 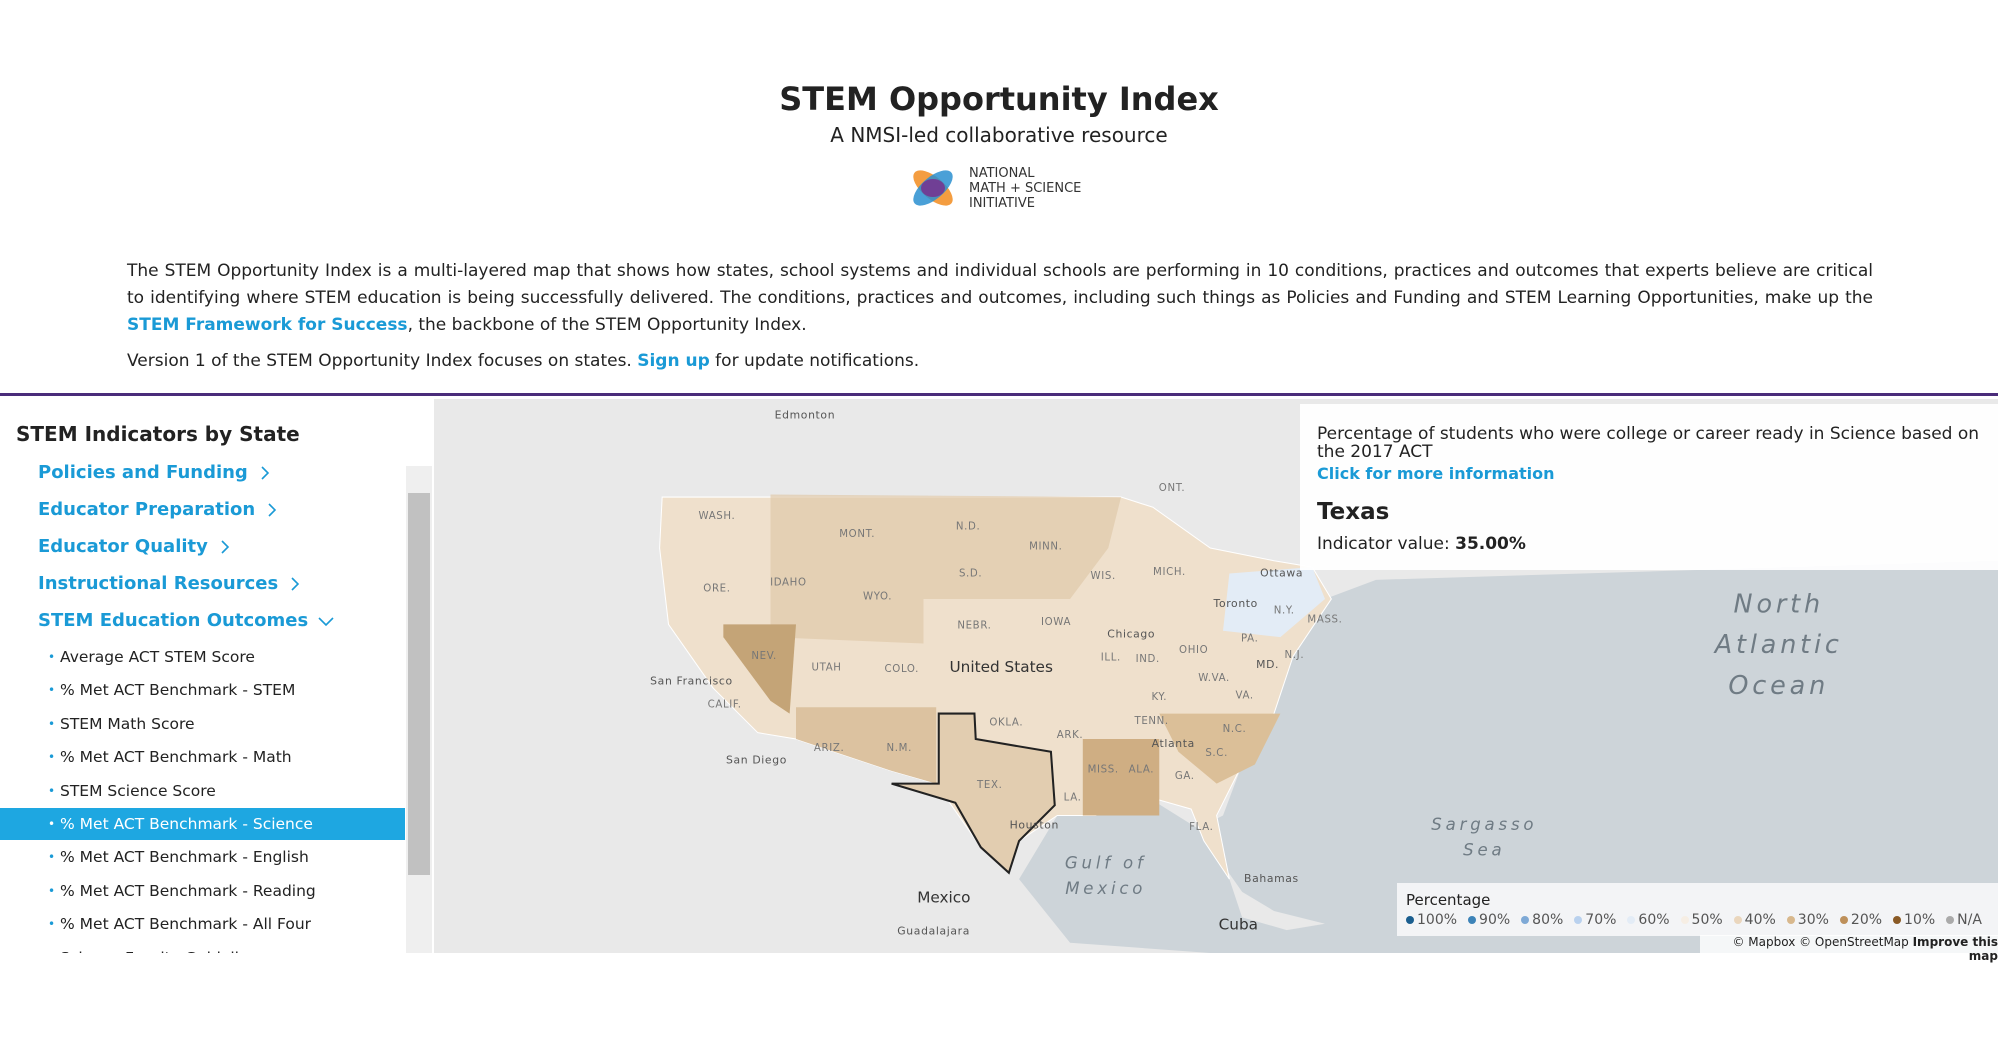 What do you see at coordinates (1484, 824) in the screenshot?
I see `map-label: Sargasso` at bounding box center [1484, 824].